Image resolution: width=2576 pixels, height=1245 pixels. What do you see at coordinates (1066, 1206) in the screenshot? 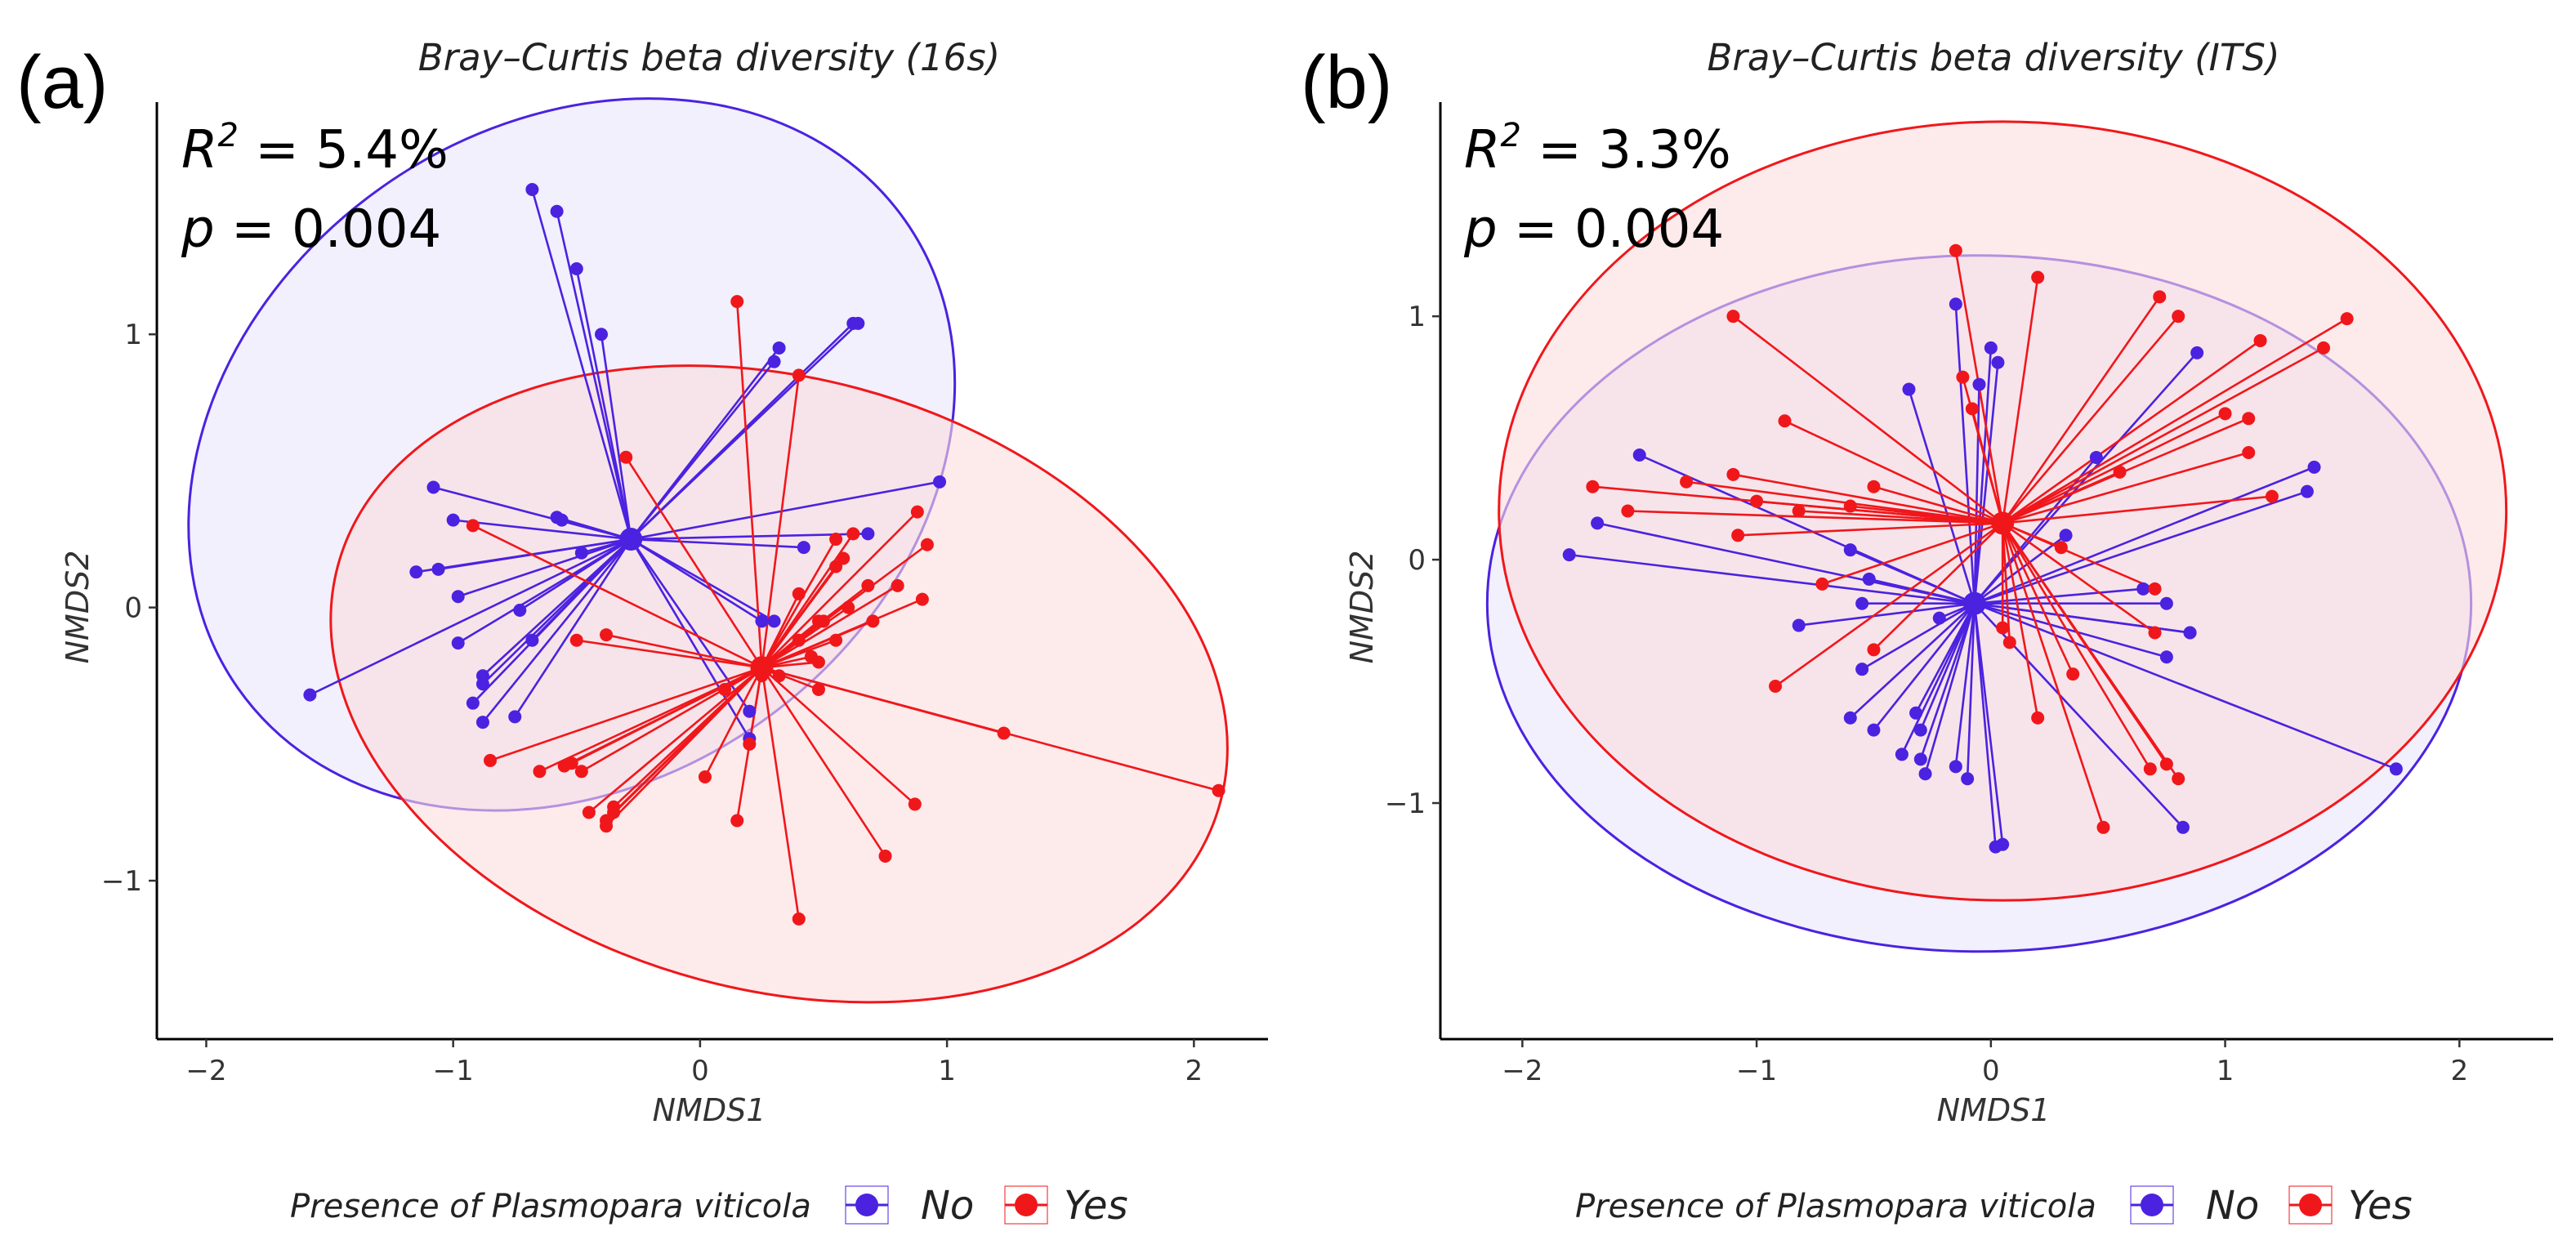
I see `legend-a-item-yes: Yes` at bounding box center [1066, 1206].